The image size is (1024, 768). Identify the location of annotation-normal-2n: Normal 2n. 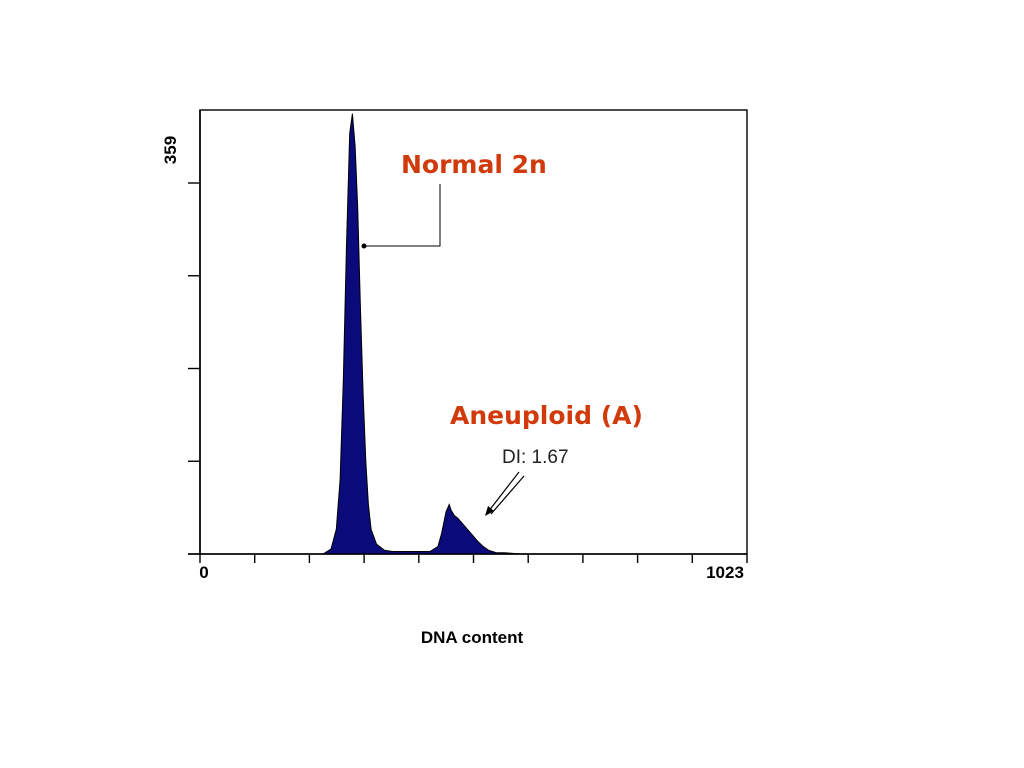
(454, 199).